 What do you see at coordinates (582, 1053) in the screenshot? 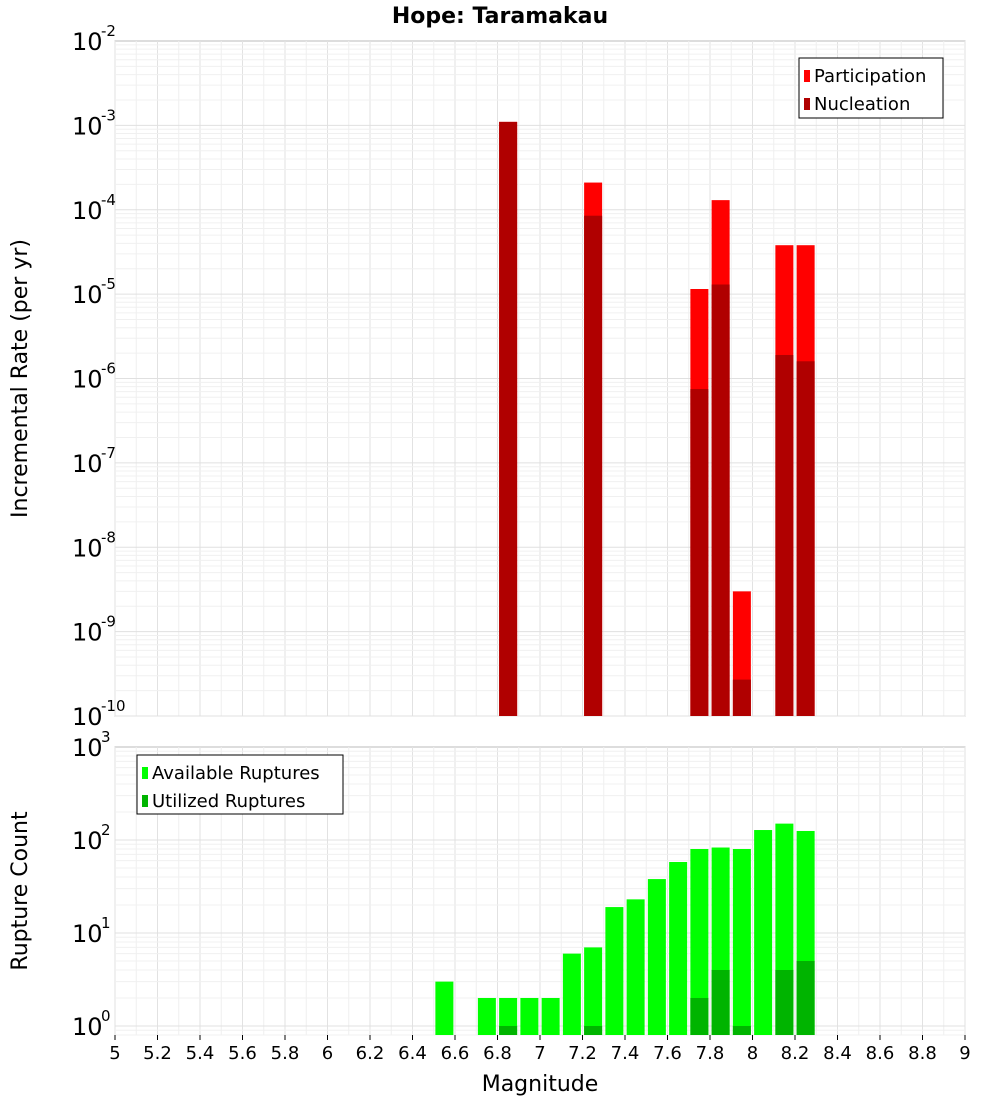
I see `x-tick-label: 7.2` at bounding box center [582, 1053].